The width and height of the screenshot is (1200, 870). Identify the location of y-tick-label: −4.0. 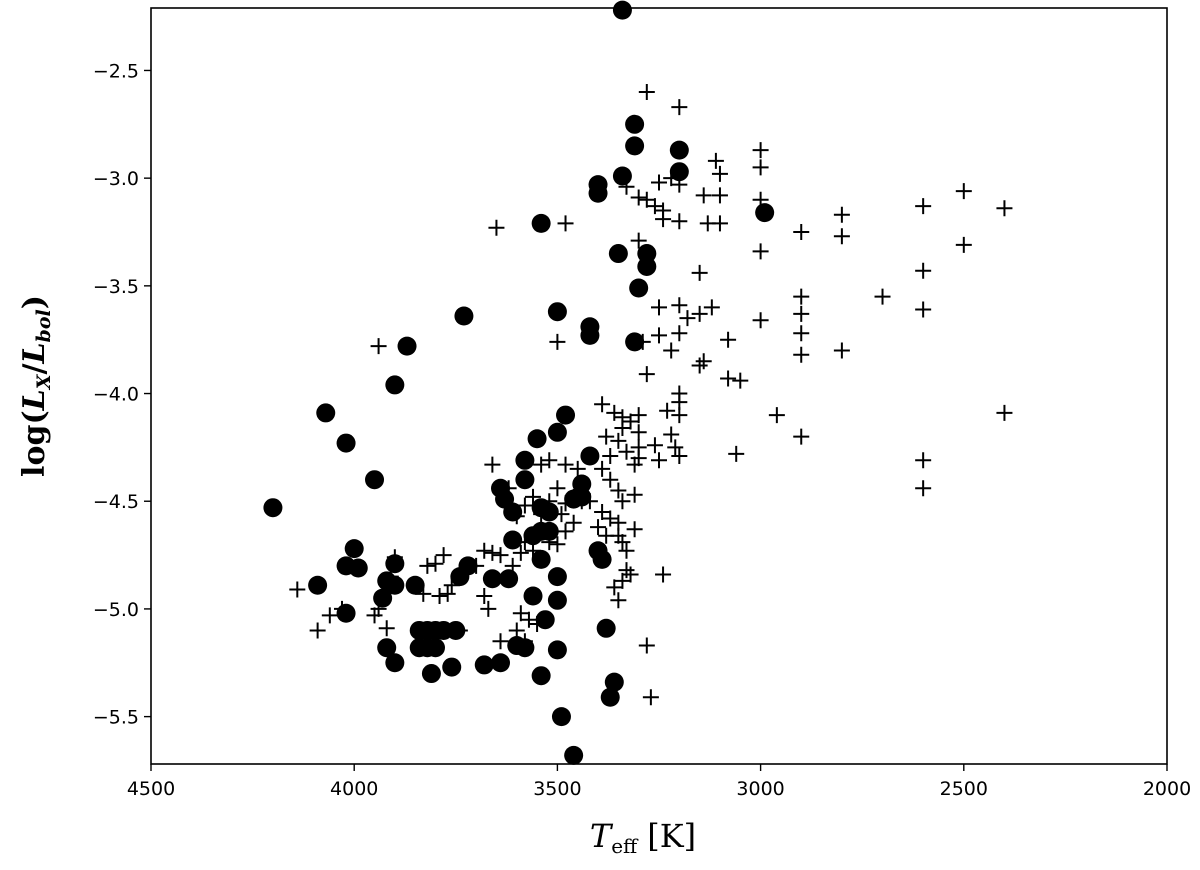
(116, 395).